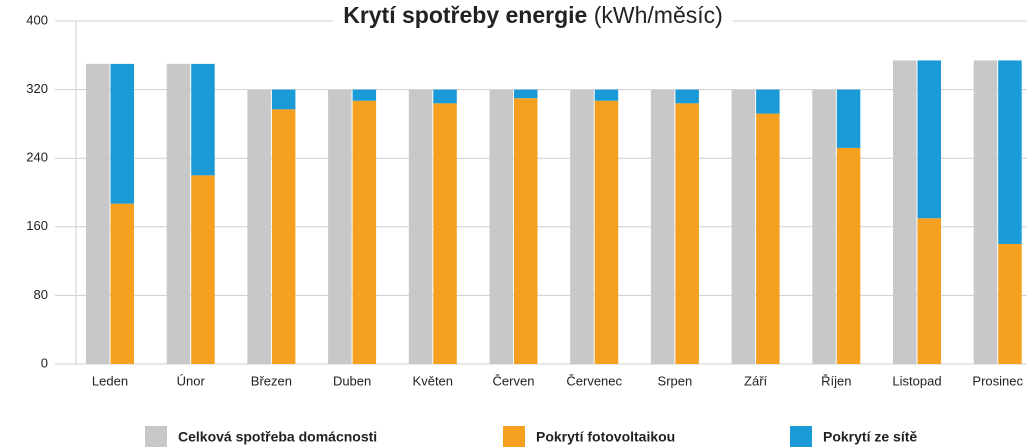  I want to click on x-tick-label: Listopad, so click(916, 380).